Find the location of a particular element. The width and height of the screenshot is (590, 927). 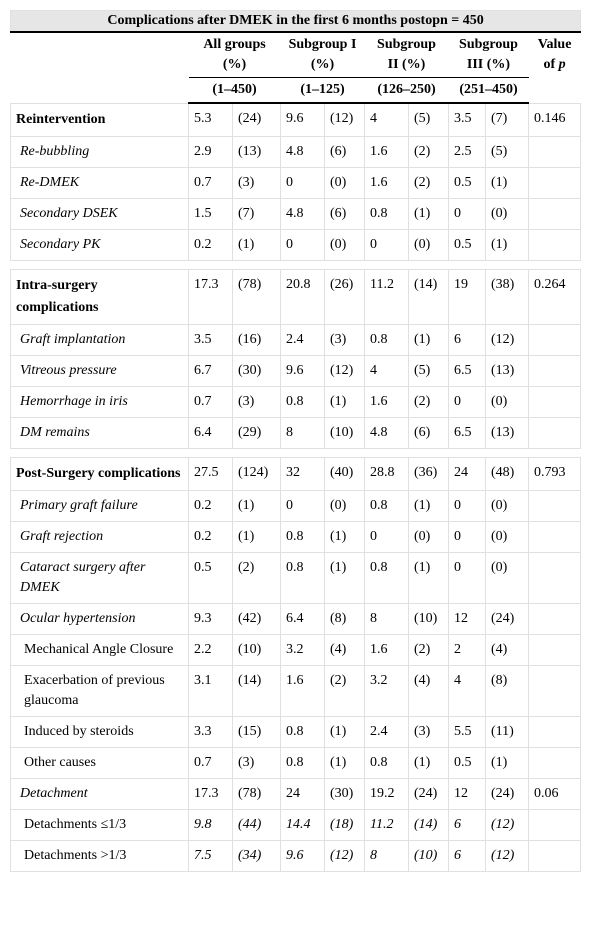

value-cell: 24 is located at coordinates (467, 473).